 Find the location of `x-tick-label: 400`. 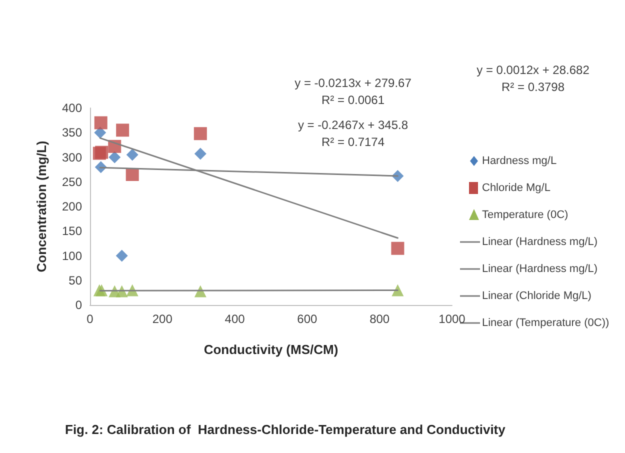

x-tick-label: 400 is located at coordinates (235, 319).